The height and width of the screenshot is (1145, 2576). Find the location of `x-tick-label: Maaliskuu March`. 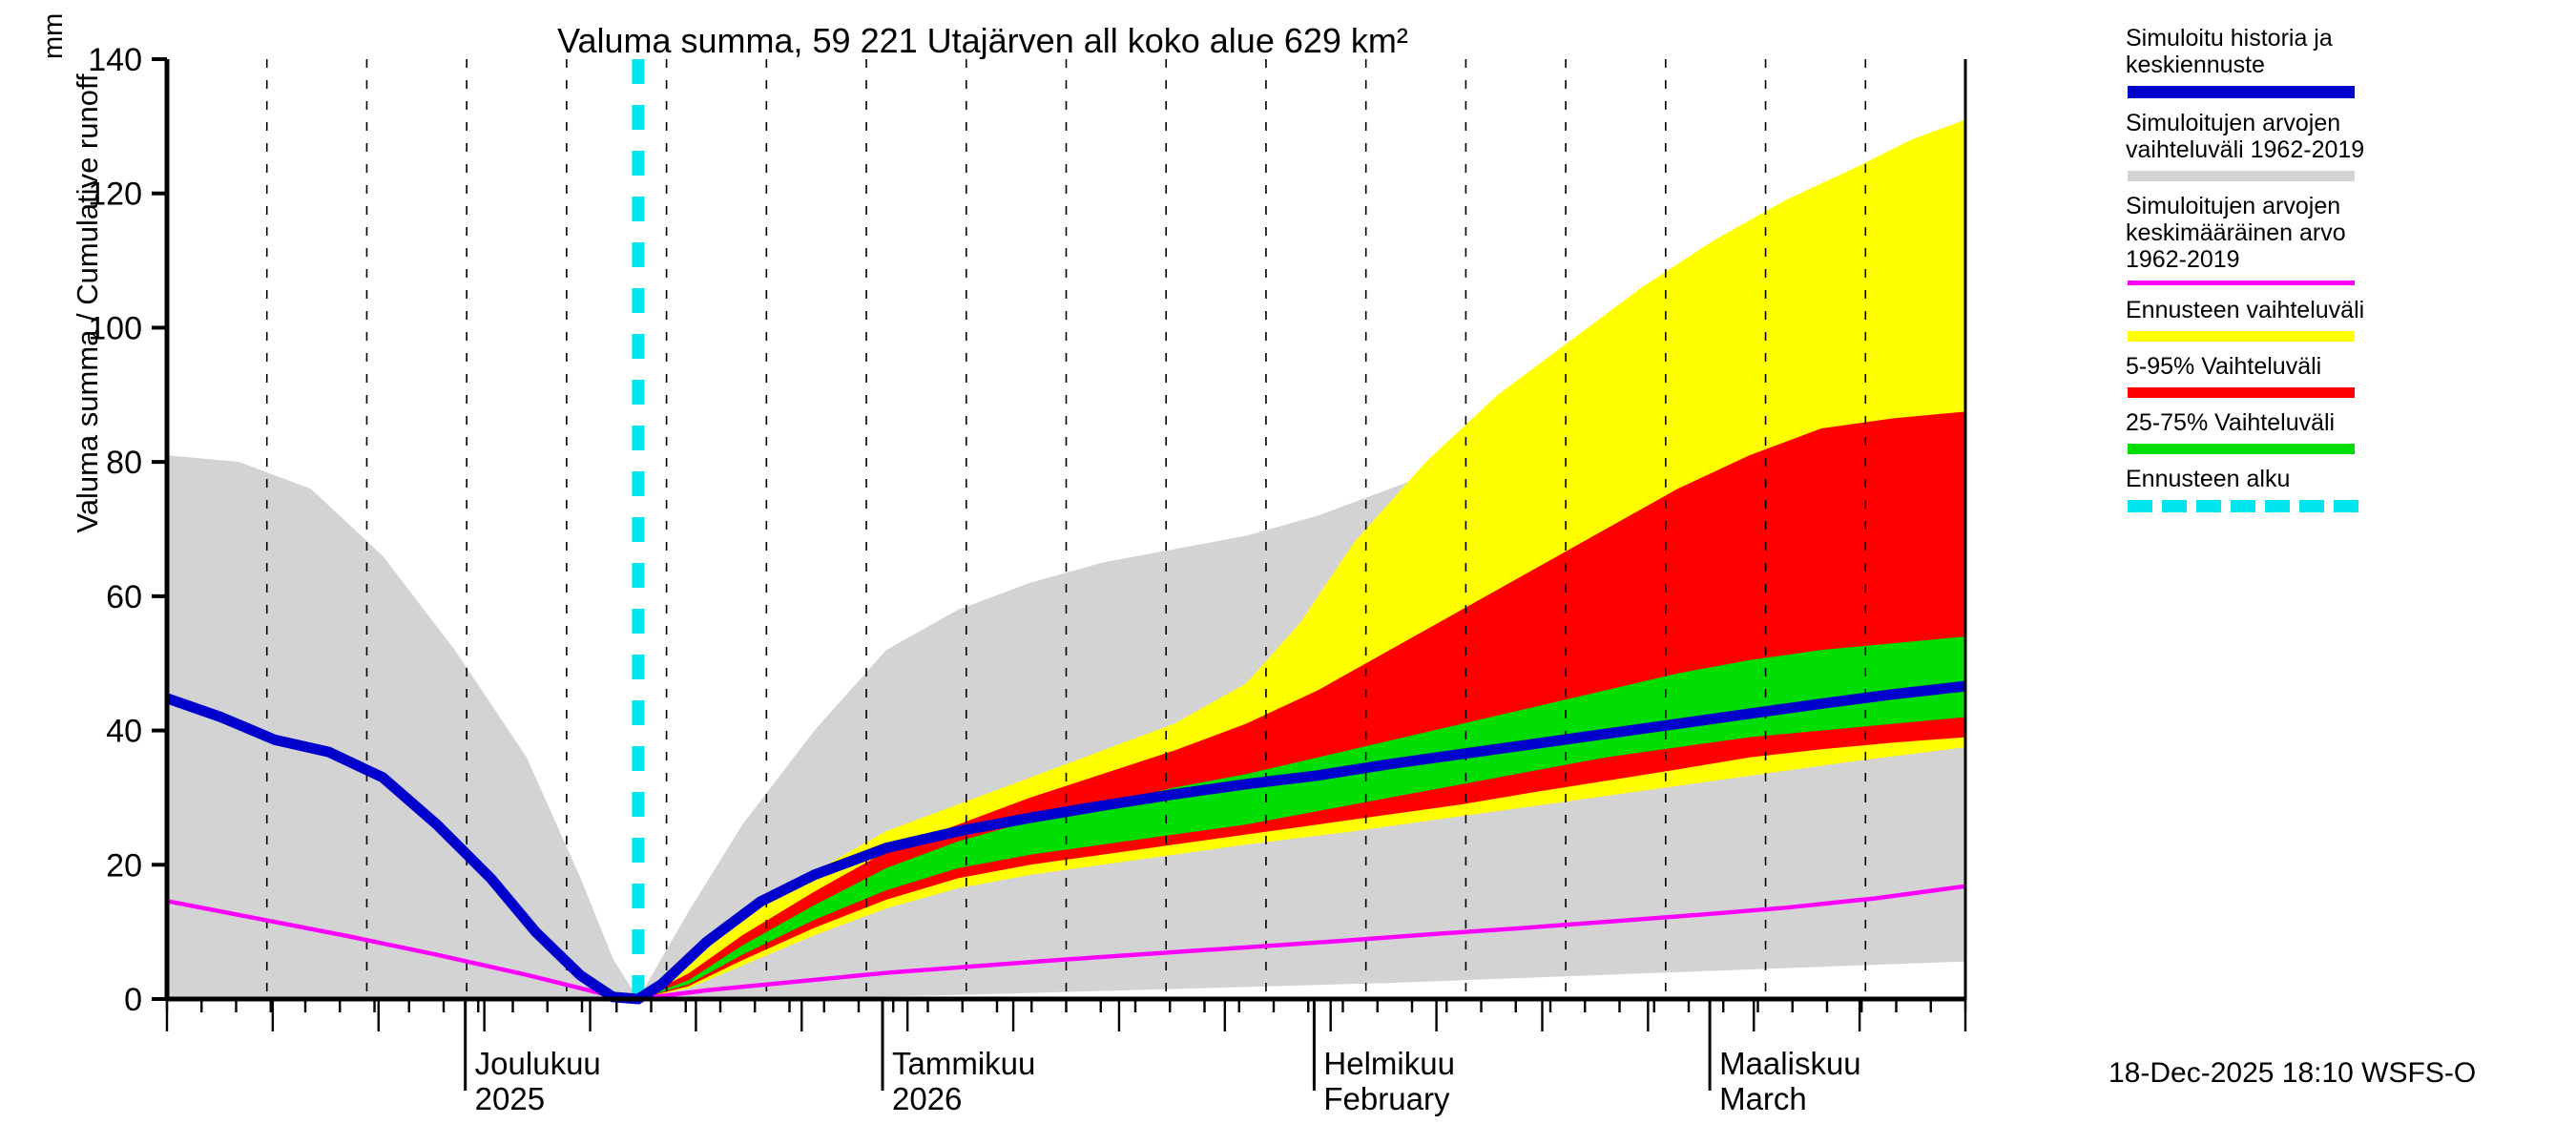

x-tick-label: Maaliskuu March is located at coordinates (1790, 1081).